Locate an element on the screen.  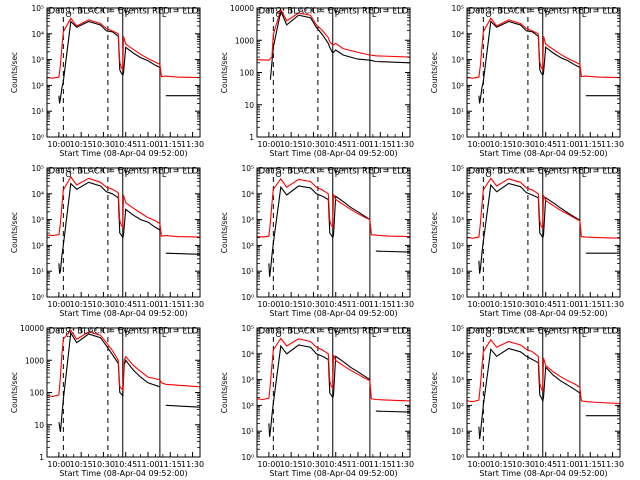
panel-title: Det 7: BLACK = Events, RED = LLD is located at coordinates (124, 331).